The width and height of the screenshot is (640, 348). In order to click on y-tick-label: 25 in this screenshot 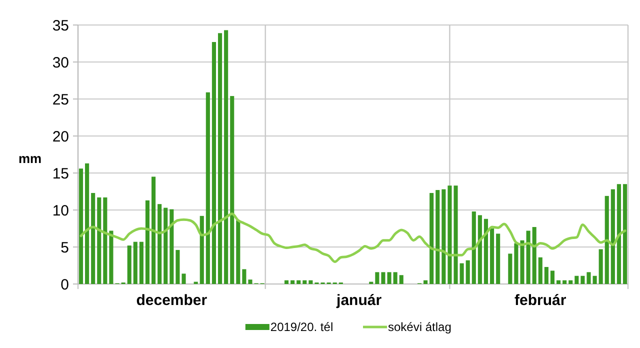, I will do `click(60, 99)`.